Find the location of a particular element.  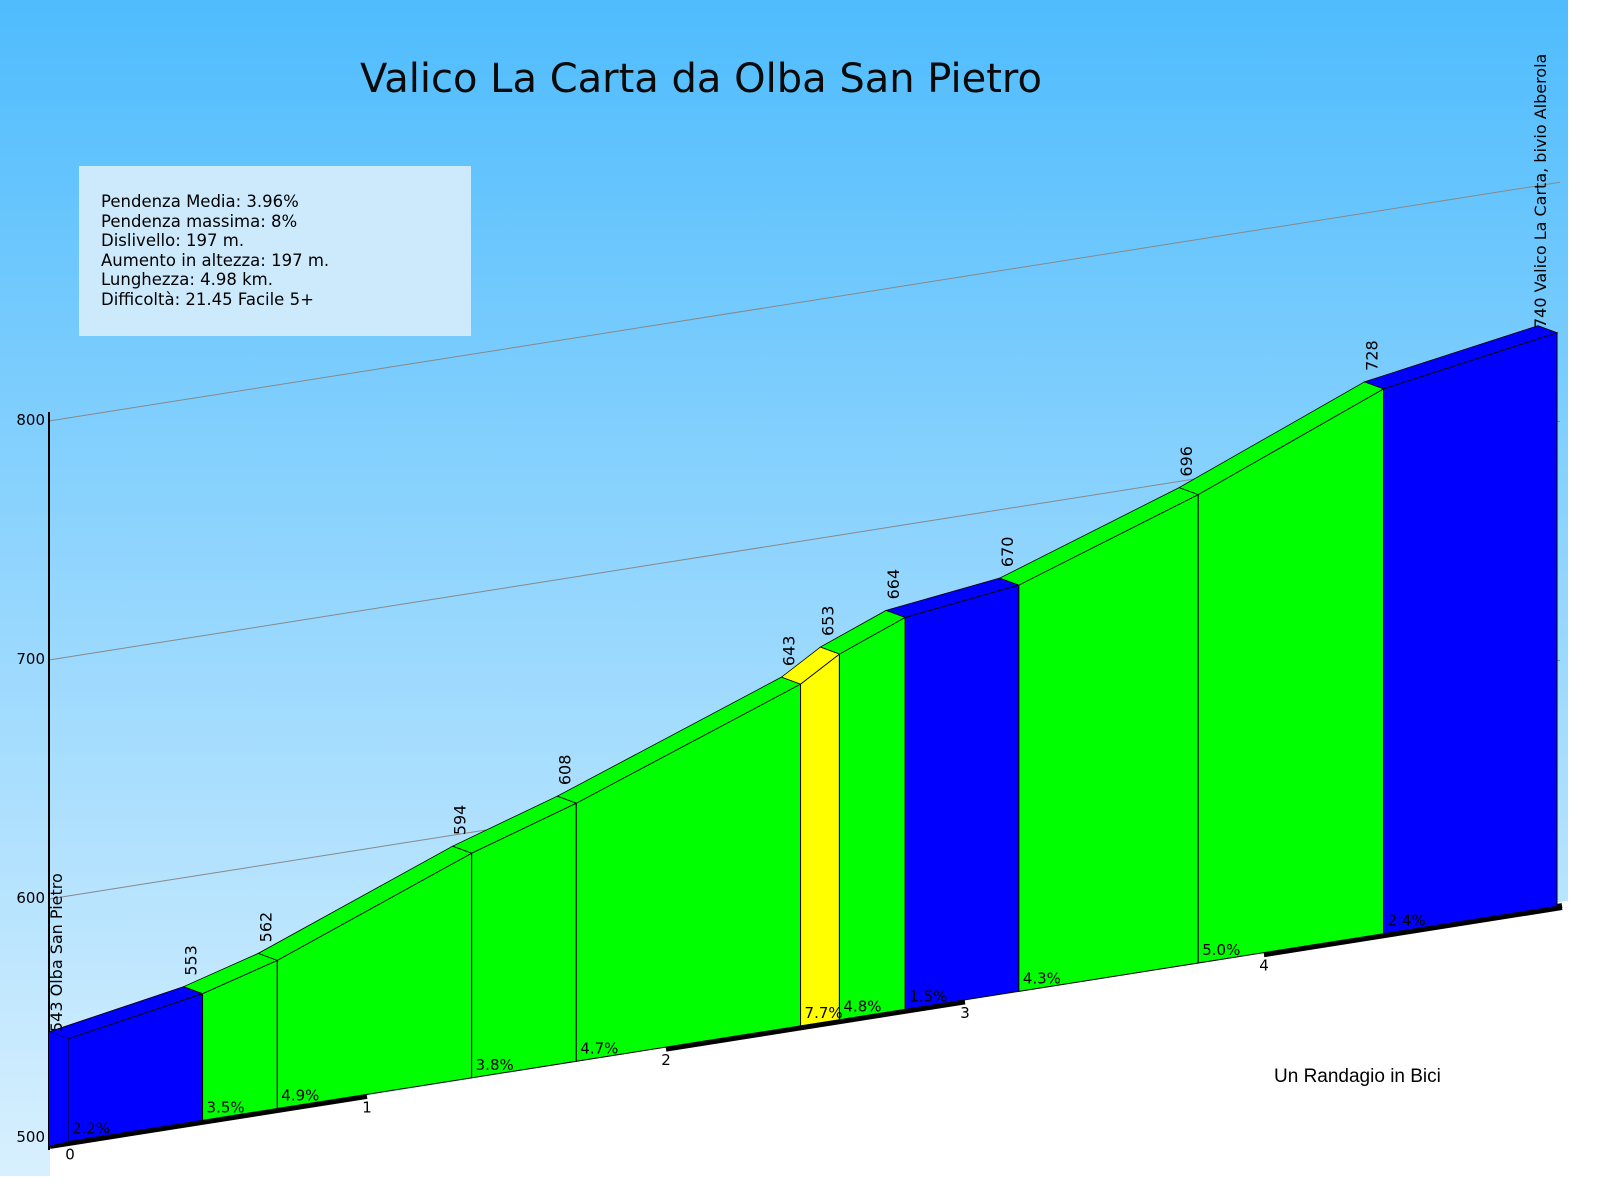

stat-elevation-difference: Dislivello: 197 m. is located at coordinates (173, 241).